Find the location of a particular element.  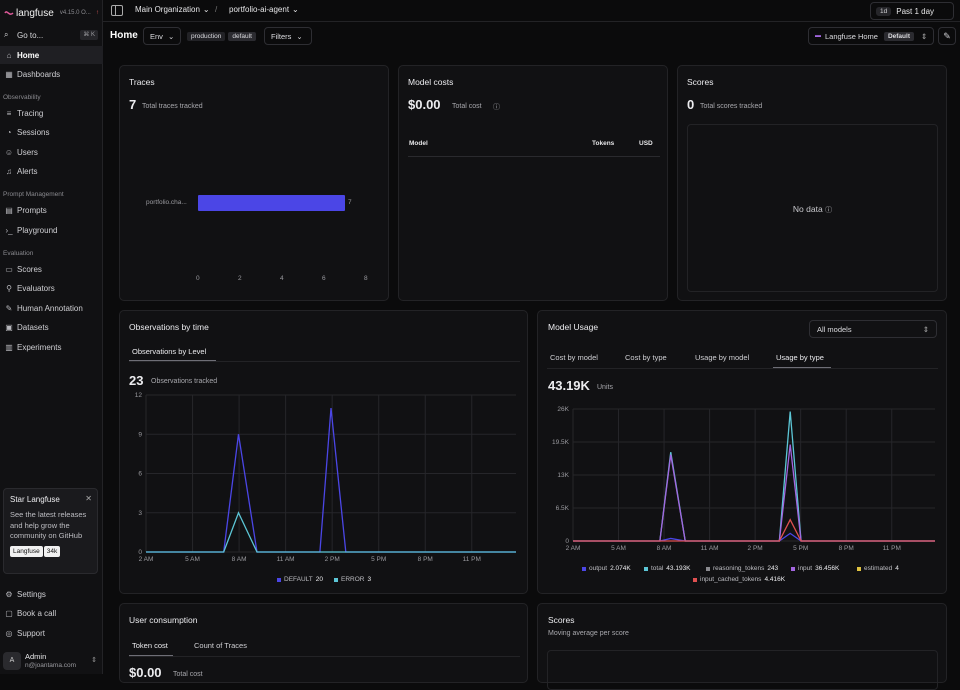

tab-cost-by-type: Cost by type is located at coordinates (646, 357).